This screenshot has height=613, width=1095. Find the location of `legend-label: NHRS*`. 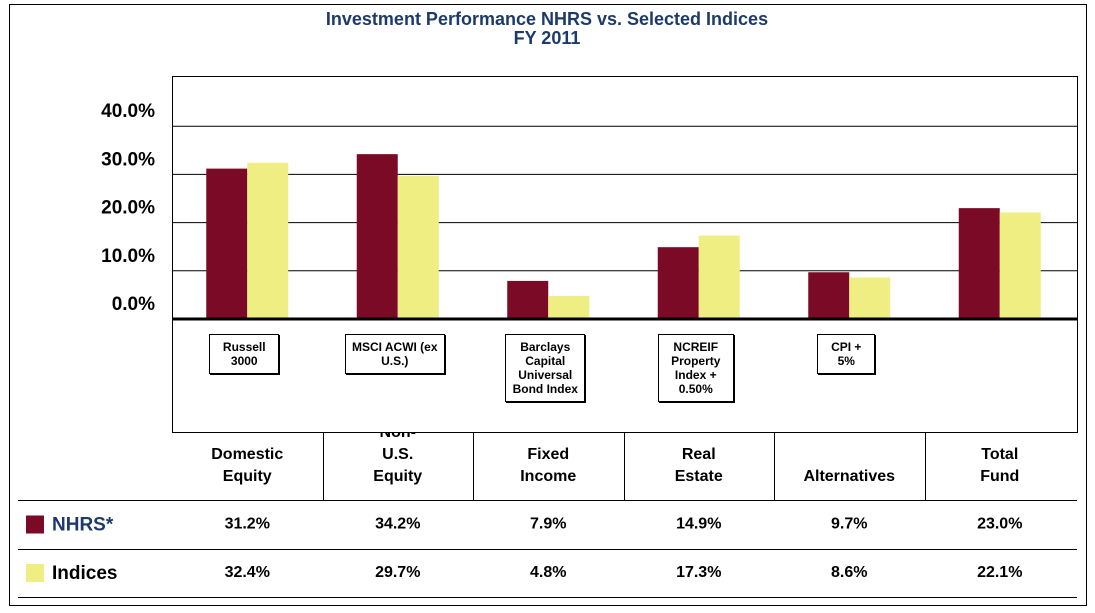

legend-label: NHRS* is located at coordinates (83, 525).